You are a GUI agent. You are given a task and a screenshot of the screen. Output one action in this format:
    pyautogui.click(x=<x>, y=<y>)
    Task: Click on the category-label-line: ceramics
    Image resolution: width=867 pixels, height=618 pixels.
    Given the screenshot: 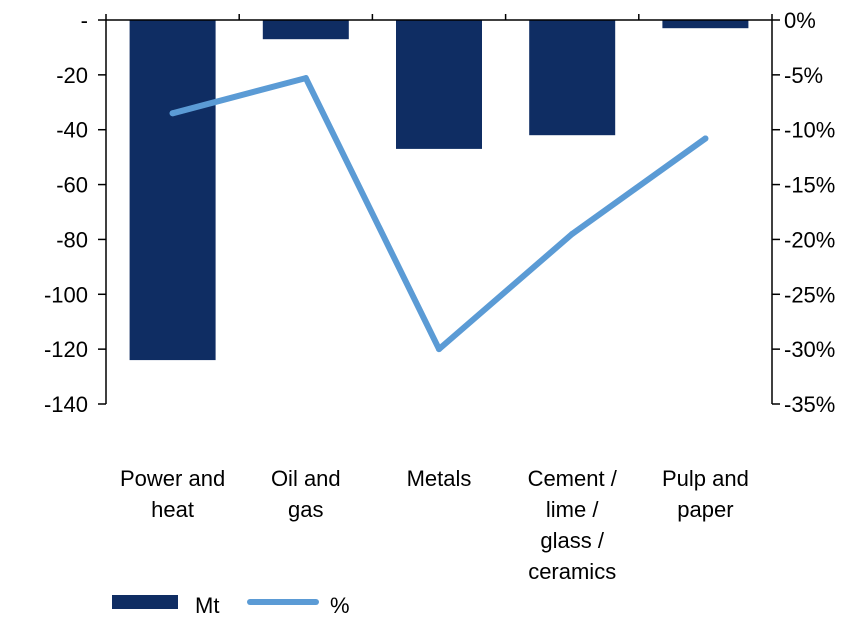 What is the action you would take?
    pyautogui.click(x=572, y=571)
    